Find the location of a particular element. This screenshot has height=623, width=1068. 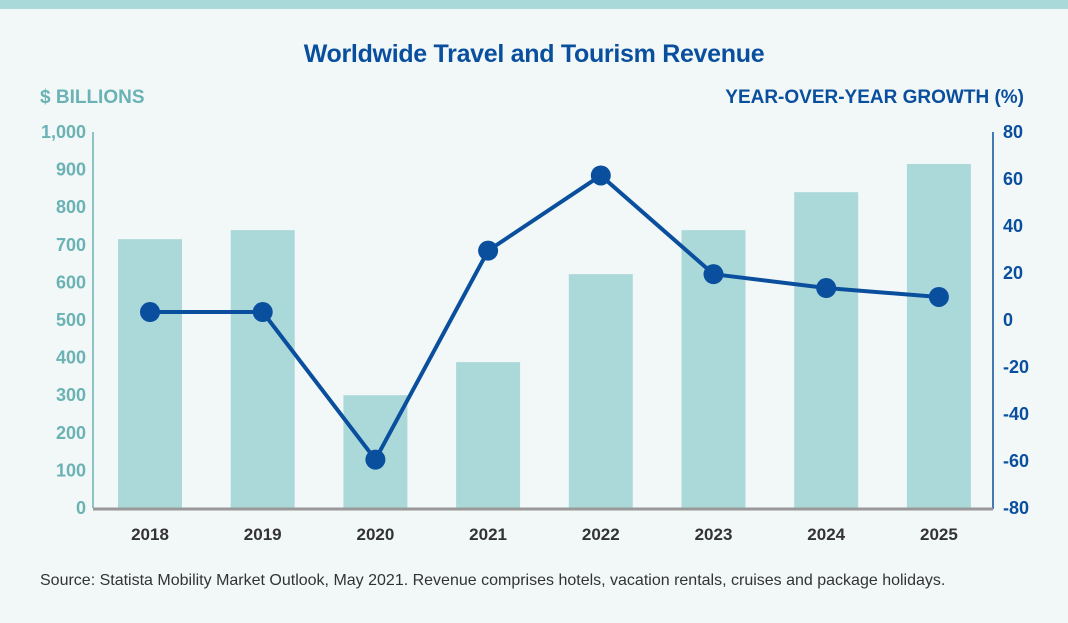

right-tick-label: 0 is located at coordinates (1008, 320).